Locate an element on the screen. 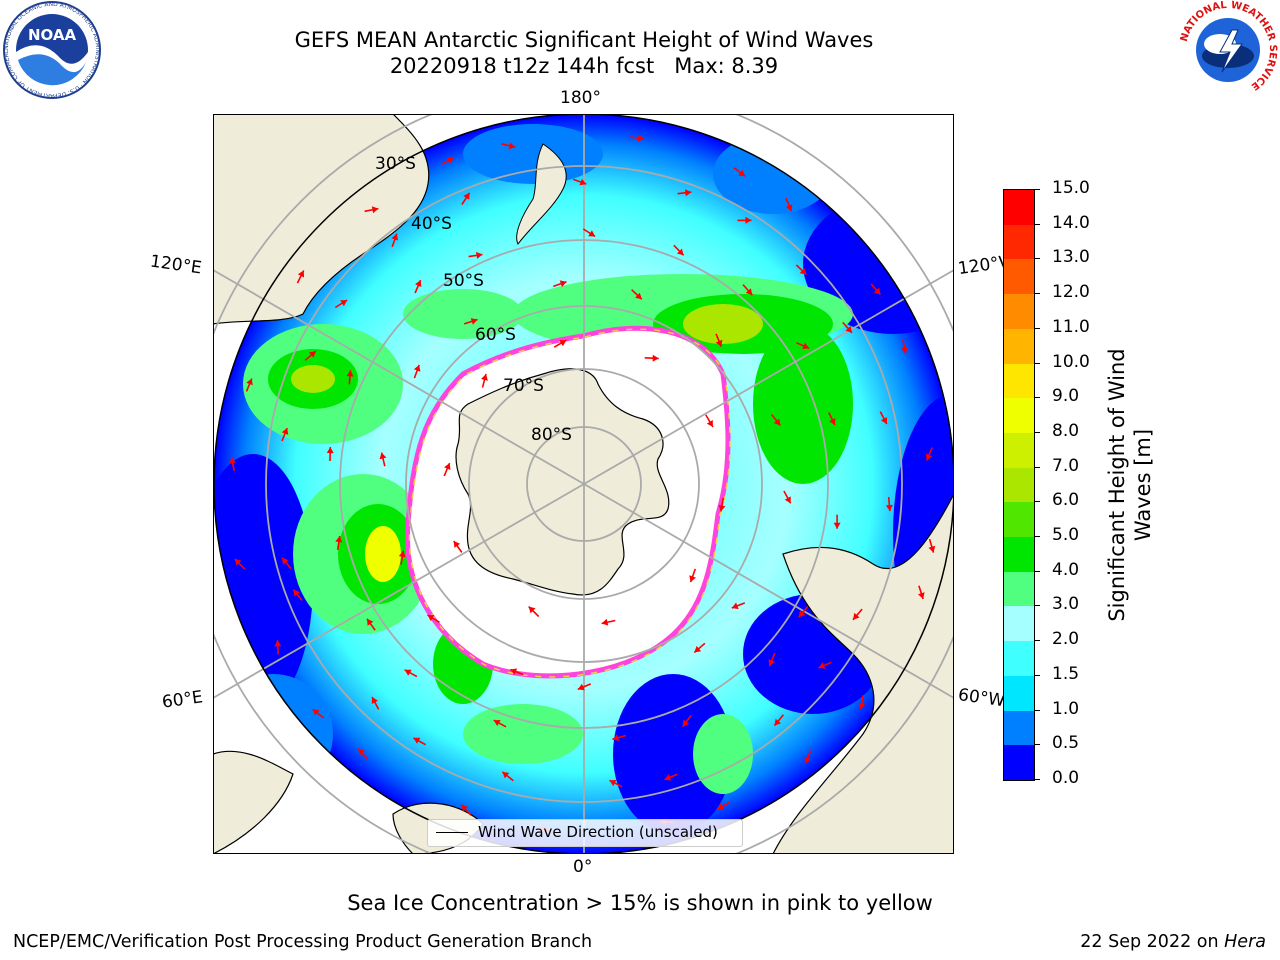 This screenshot has width=1280, height=960. noaa-logo-text: NOAA is located at coordinates (52, 35).